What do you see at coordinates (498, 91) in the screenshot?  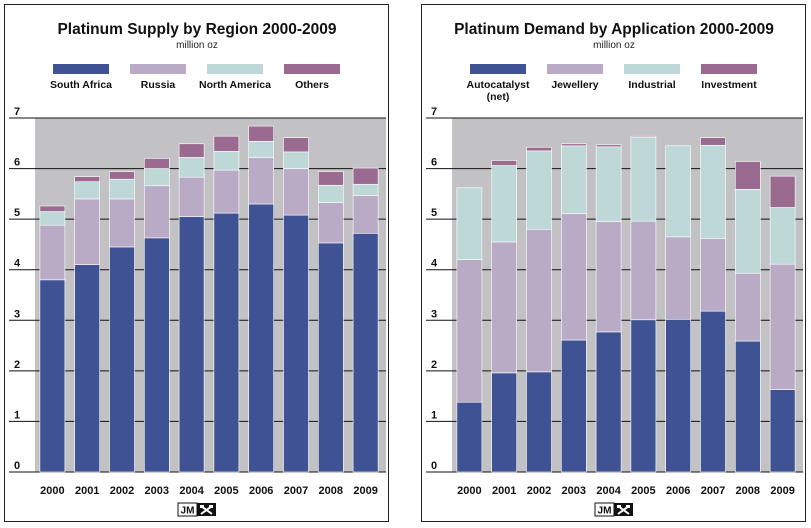 I see `legend-label: Autocatalyst (net)` at bounding box center [498, 91].